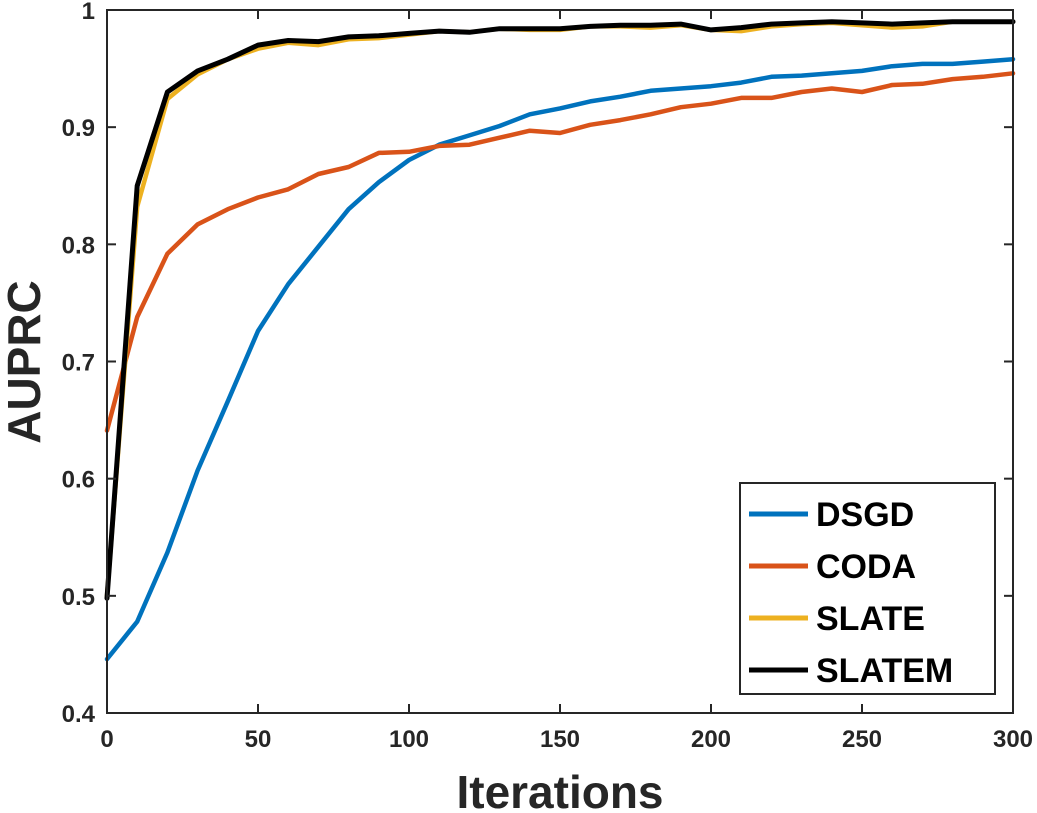 The width and height of the screenshot is (1037, 813). Describe the element at coordinates (88, 12) in the screenshot. I see `y-tick-label: 1` at that location.